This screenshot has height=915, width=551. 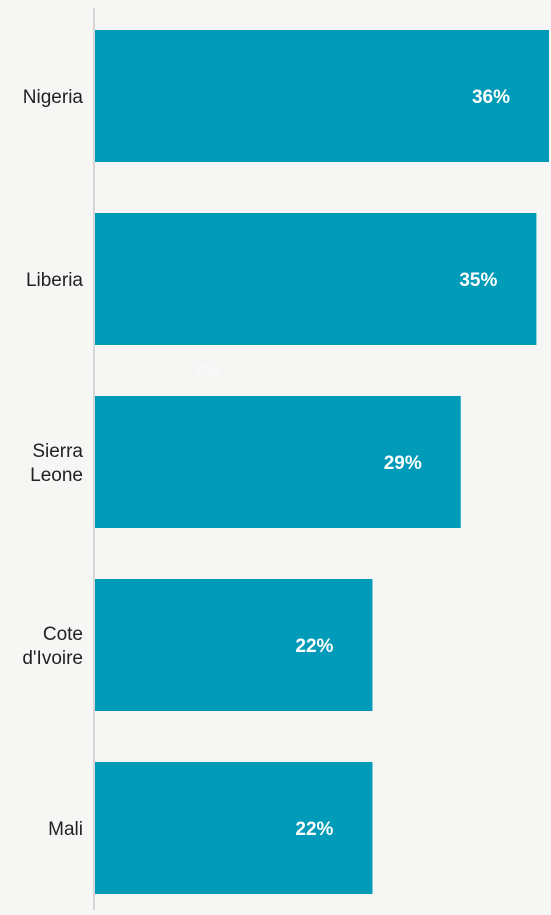 I want to click on category-label-2: Liberia, so click(x=54, y=280).